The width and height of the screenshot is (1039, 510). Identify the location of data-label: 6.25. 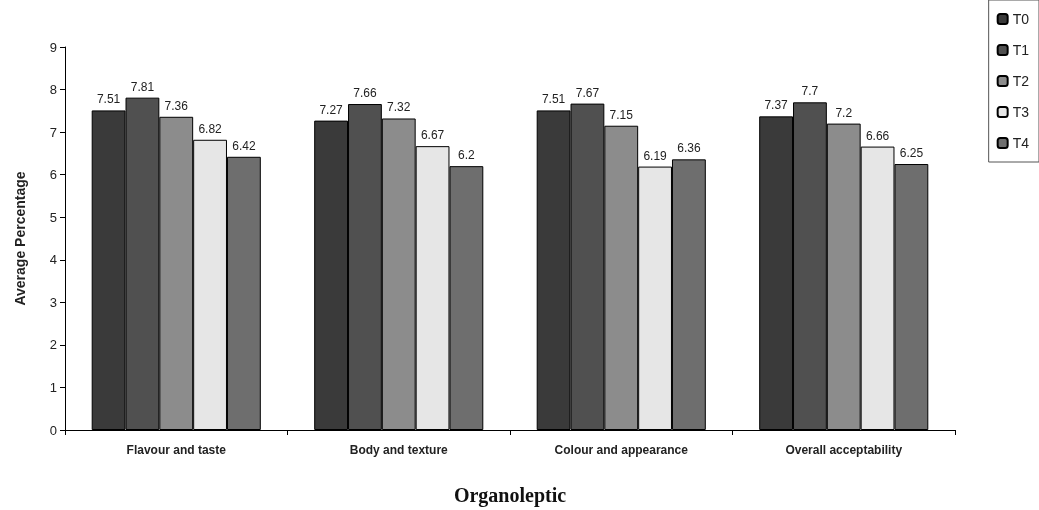
(911, 153).